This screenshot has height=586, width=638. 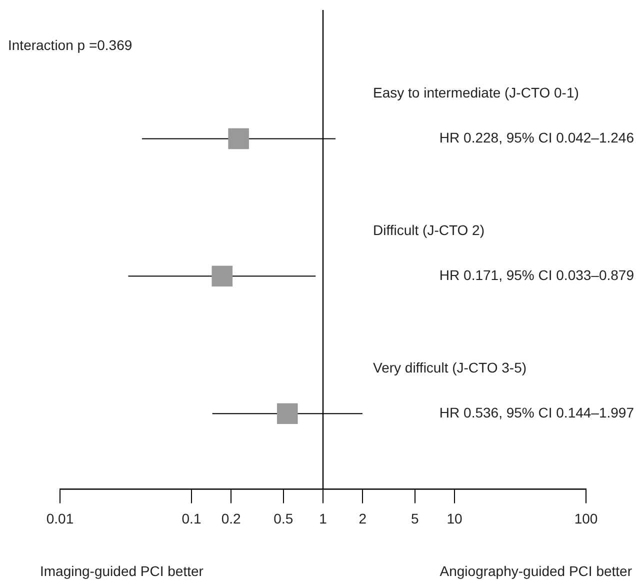 What do you see at coordinates (231, 518) in the screenshot?
I see `x-tick-label: 0.2` at bounding box center [231, 518].